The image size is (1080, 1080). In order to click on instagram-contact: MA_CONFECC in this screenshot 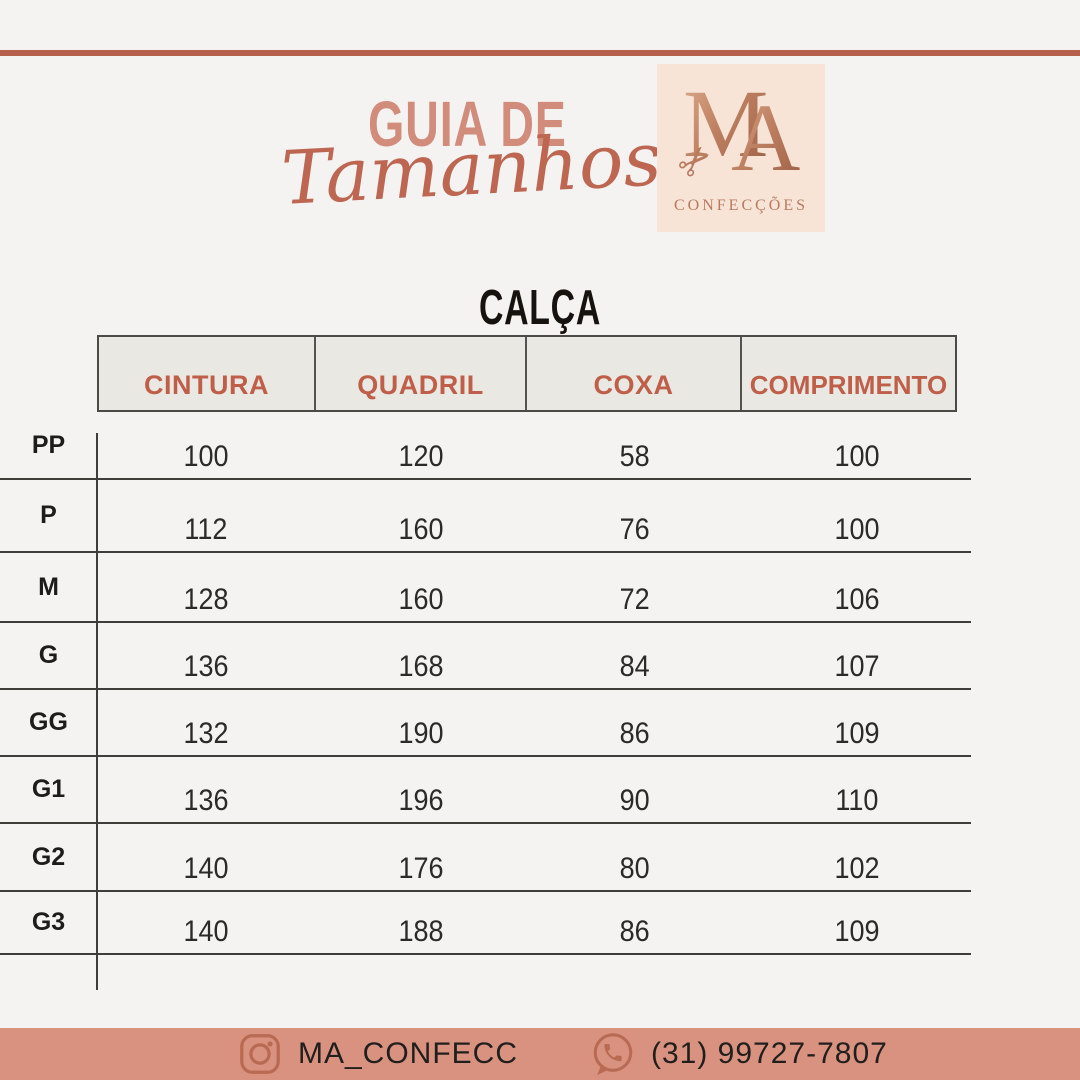, I will do `click(377, 1054)`.